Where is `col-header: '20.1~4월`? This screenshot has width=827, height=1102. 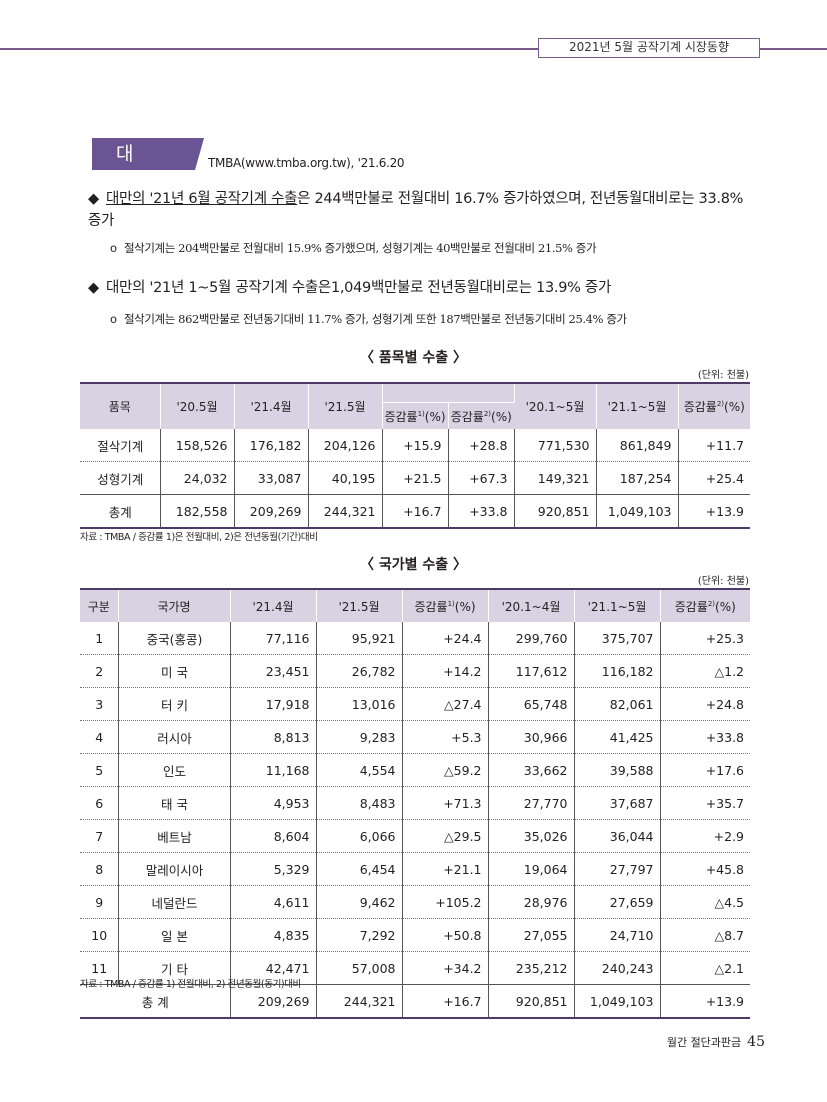
col-header: '20.1~4월 is located at coordinates (531, 605).